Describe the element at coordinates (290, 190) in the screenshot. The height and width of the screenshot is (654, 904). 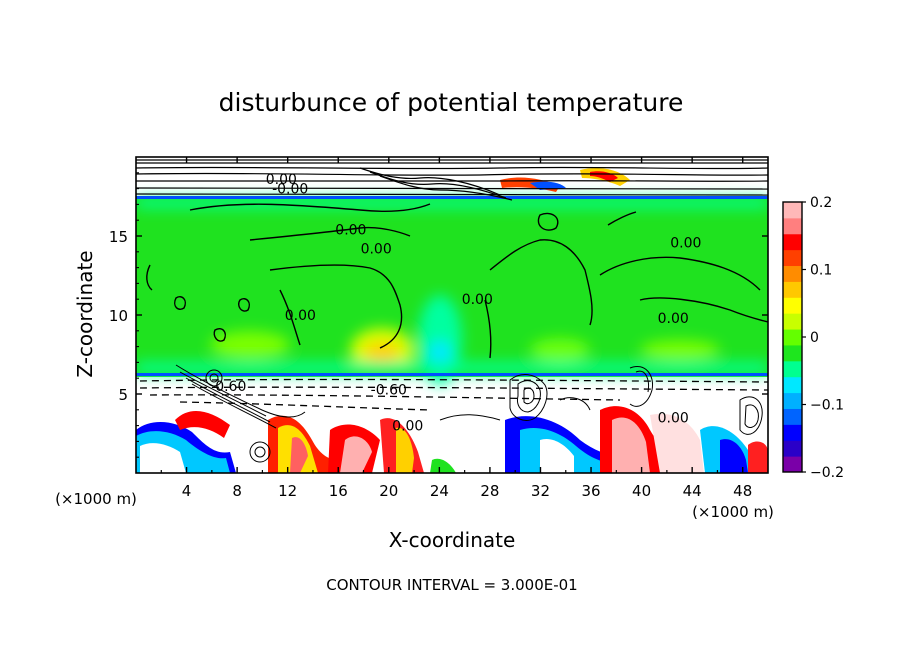
I see `contour-label: -0.00` at that location.